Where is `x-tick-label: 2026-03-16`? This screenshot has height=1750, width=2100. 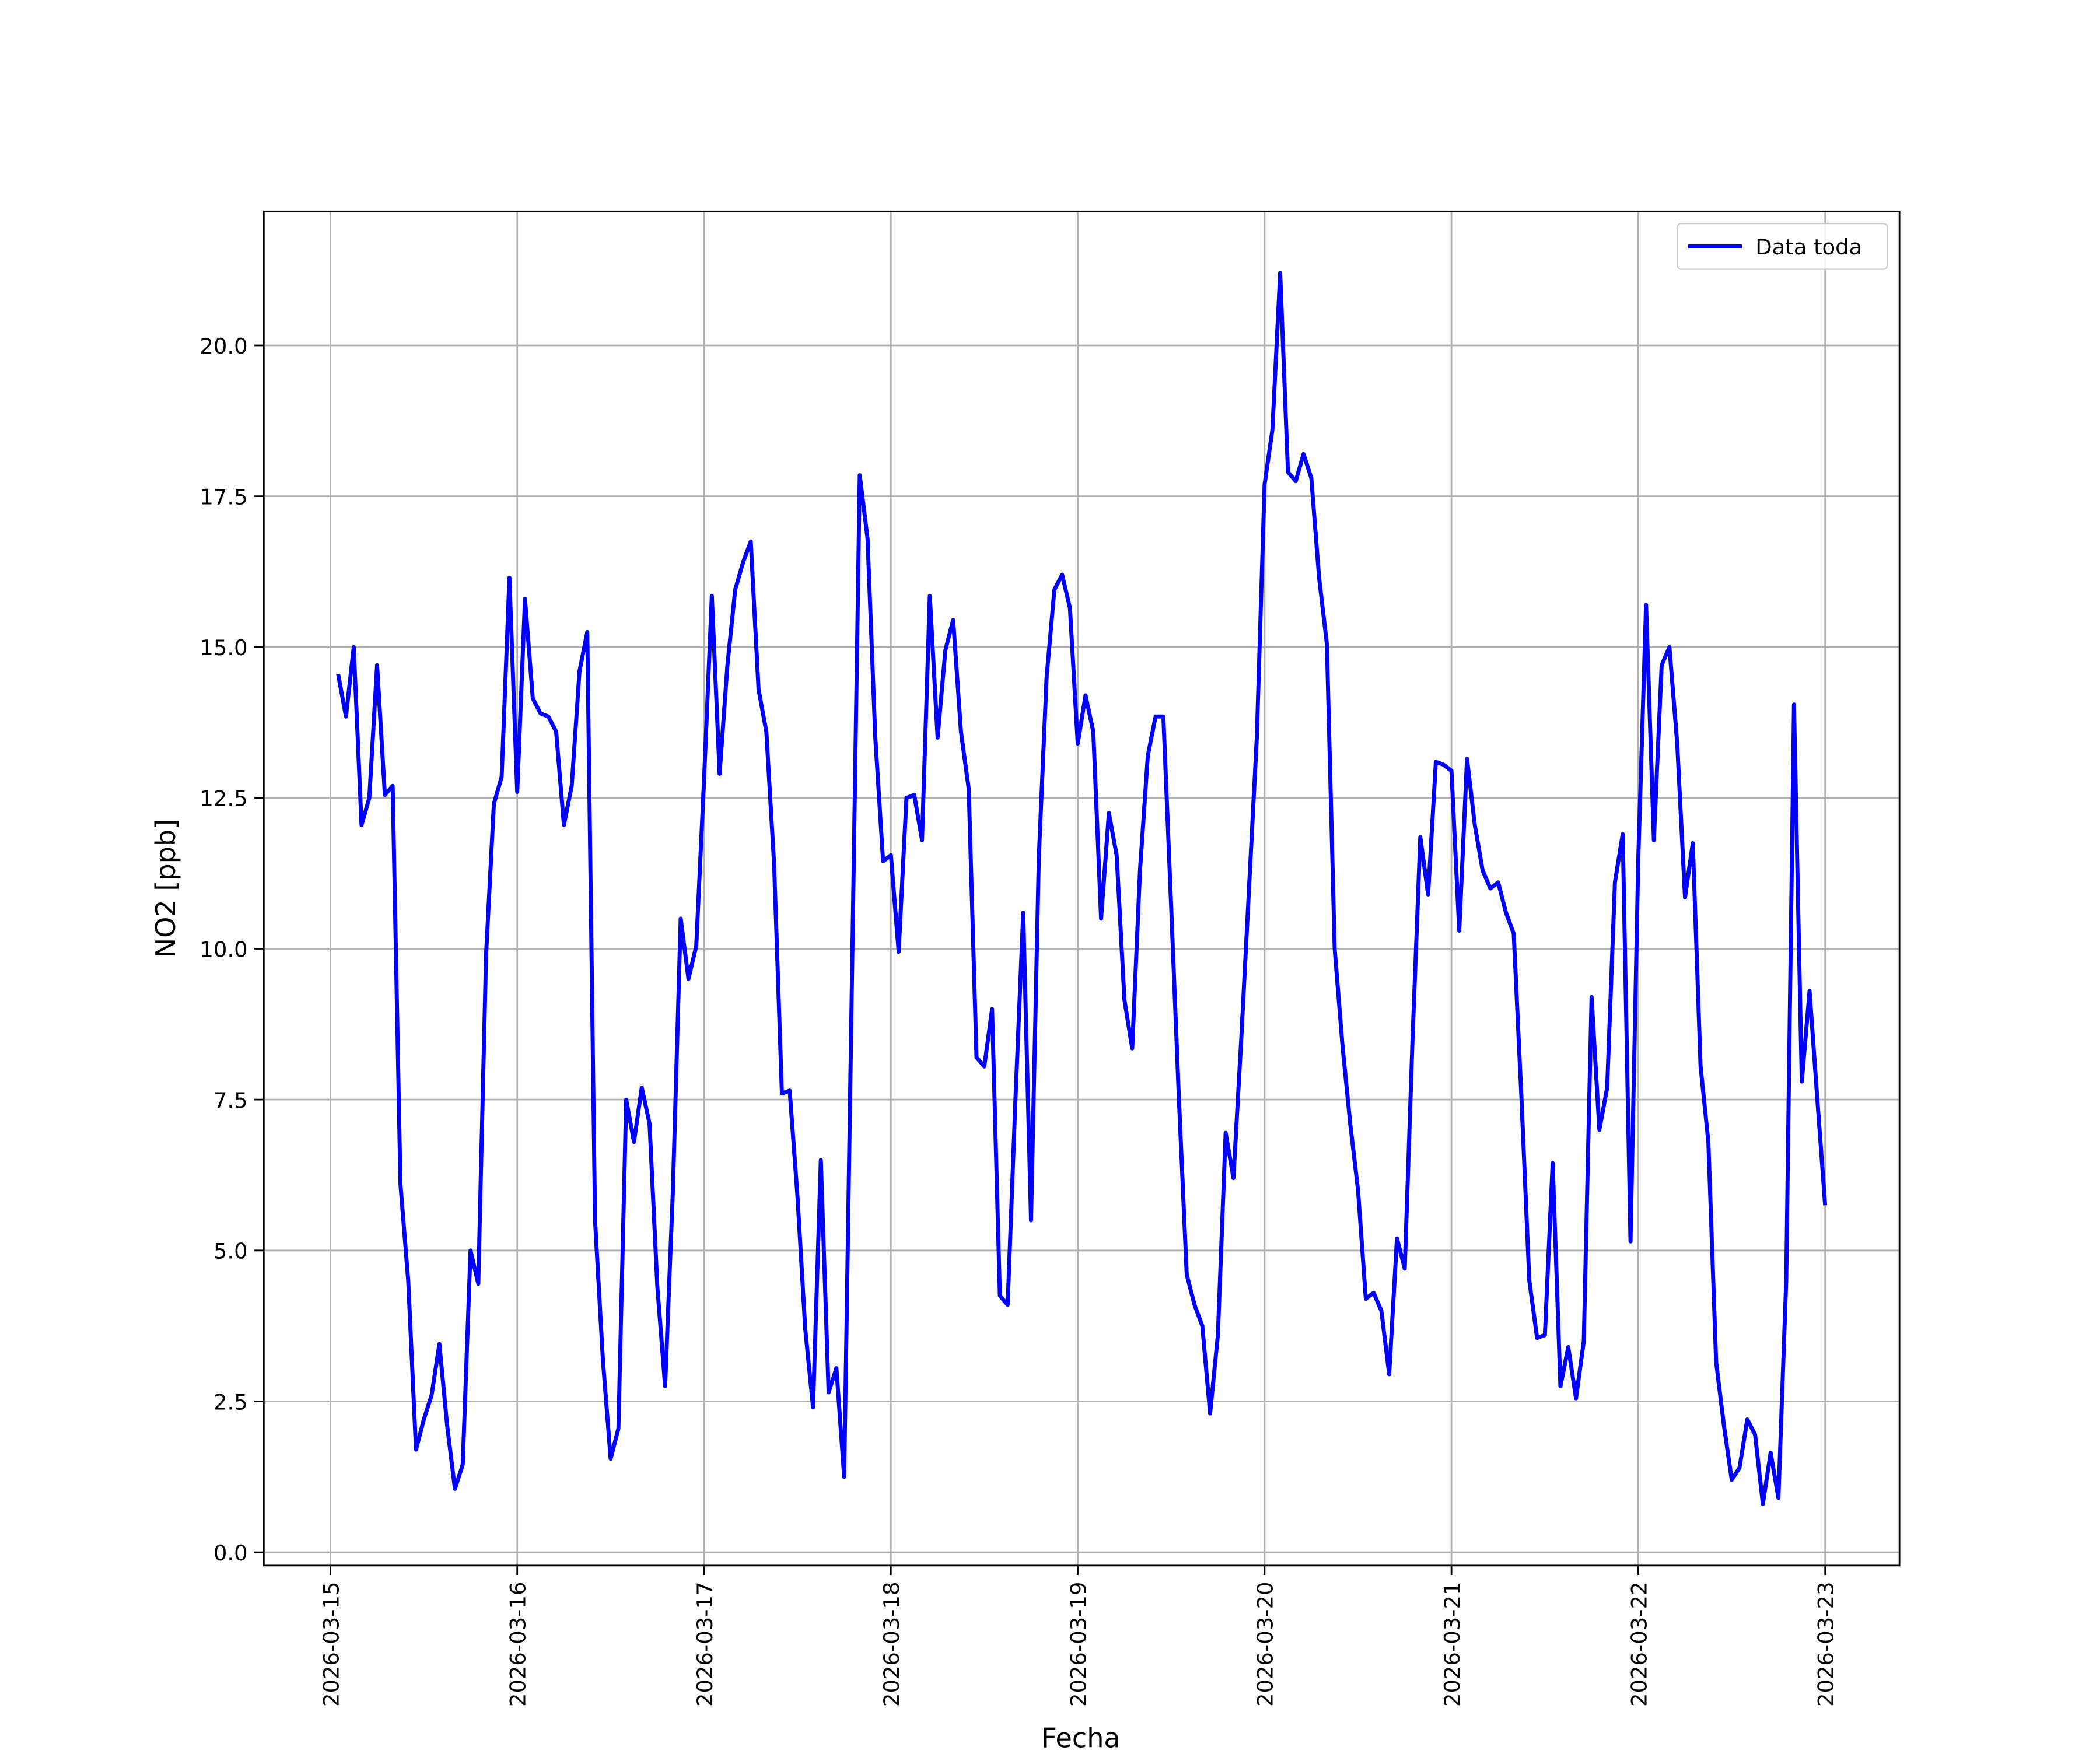
x-tick-label: 2026-03-16 is located at coordinates (518, 1644).